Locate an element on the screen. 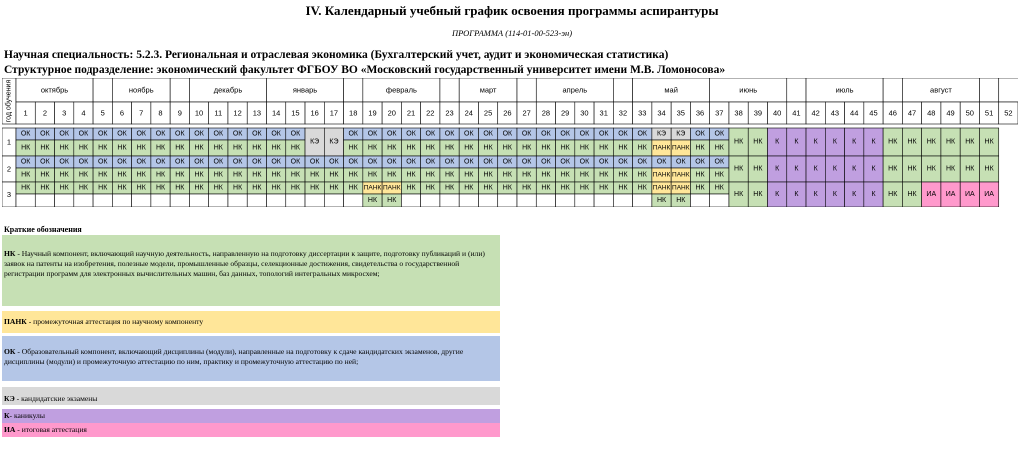  grid-cell-tail is located at coordinates (989, 194).